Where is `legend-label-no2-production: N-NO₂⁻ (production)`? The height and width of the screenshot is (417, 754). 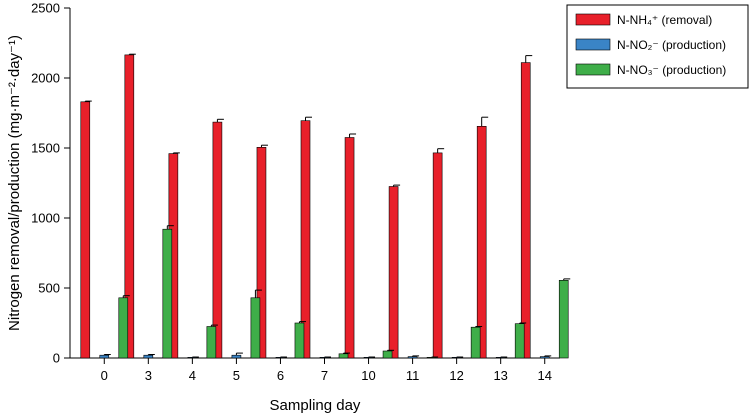 legend-label-no2-production: N-NO₂⁻ (production) is located at coordinates (671, 45).